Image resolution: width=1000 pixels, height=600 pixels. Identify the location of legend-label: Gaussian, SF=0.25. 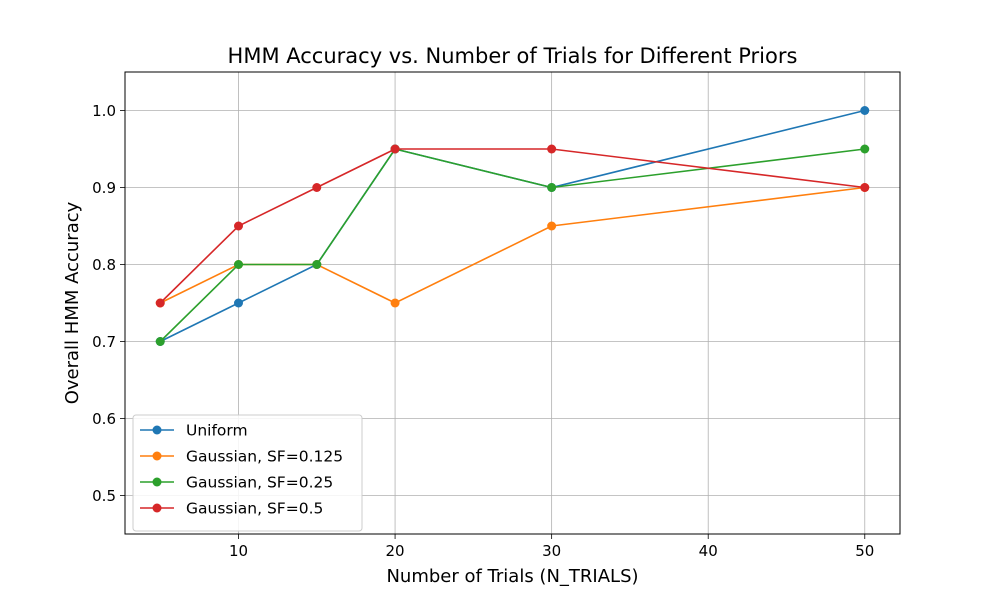
(259, 483).